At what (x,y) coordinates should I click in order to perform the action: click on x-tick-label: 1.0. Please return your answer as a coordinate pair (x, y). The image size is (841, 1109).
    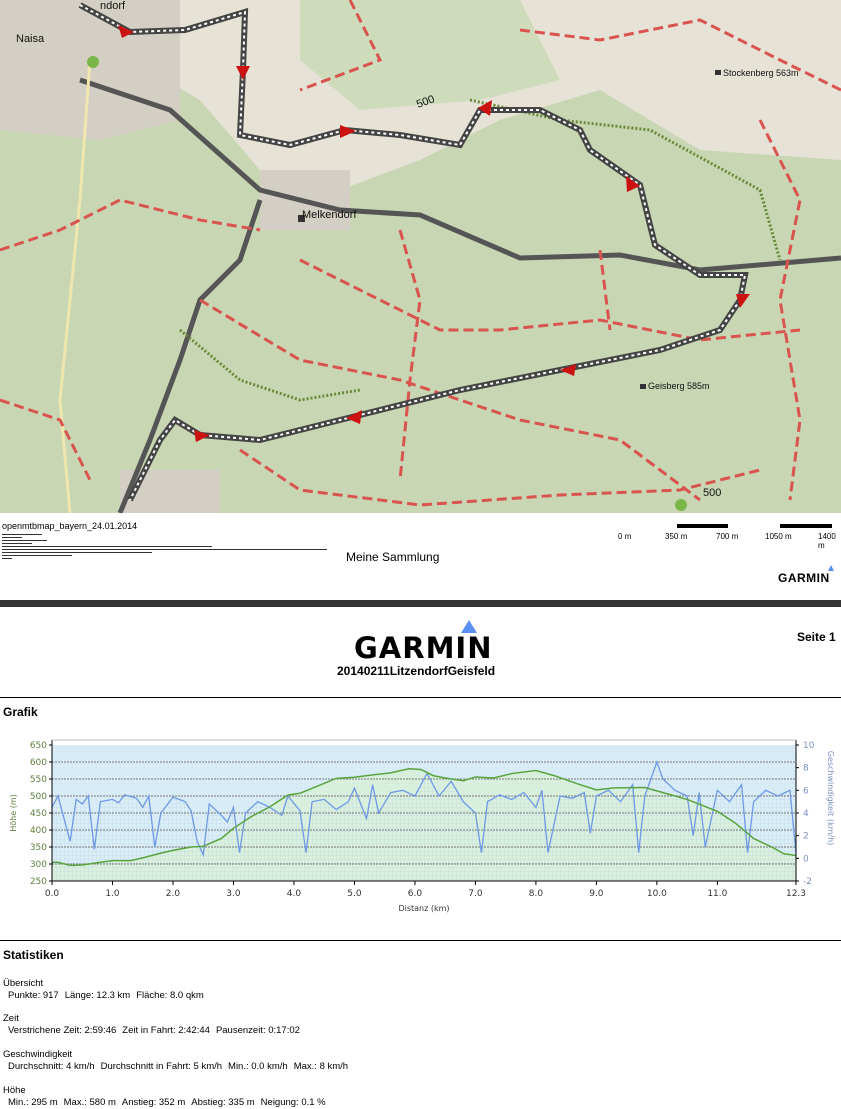
    Looking at the image, I should click on (112, 894).